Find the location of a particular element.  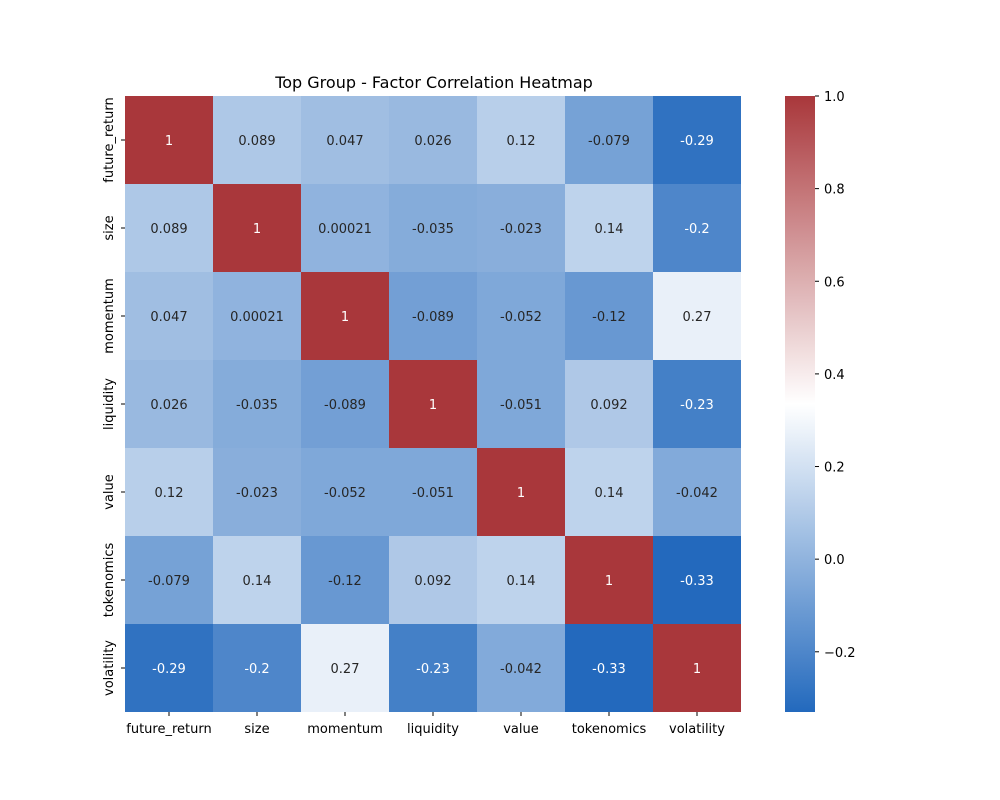

chart-title: Top Group - Factor Correlation Heatmap is located at coordinates (433, 82).